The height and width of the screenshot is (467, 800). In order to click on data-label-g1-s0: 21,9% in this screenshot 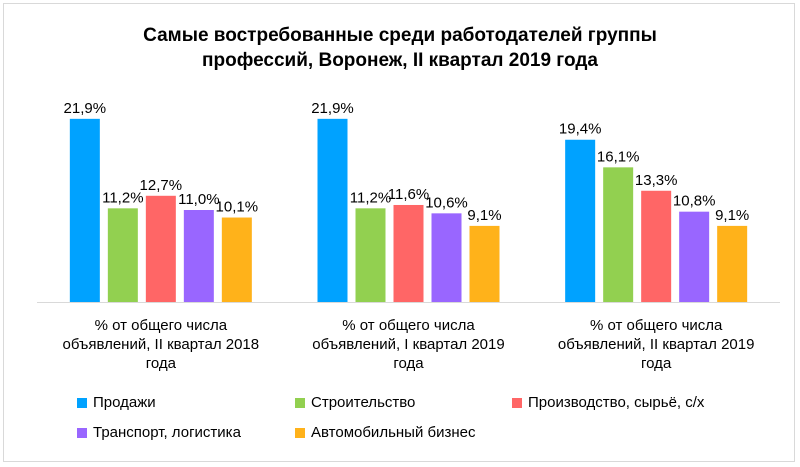, I will do `click(332, 108)`.